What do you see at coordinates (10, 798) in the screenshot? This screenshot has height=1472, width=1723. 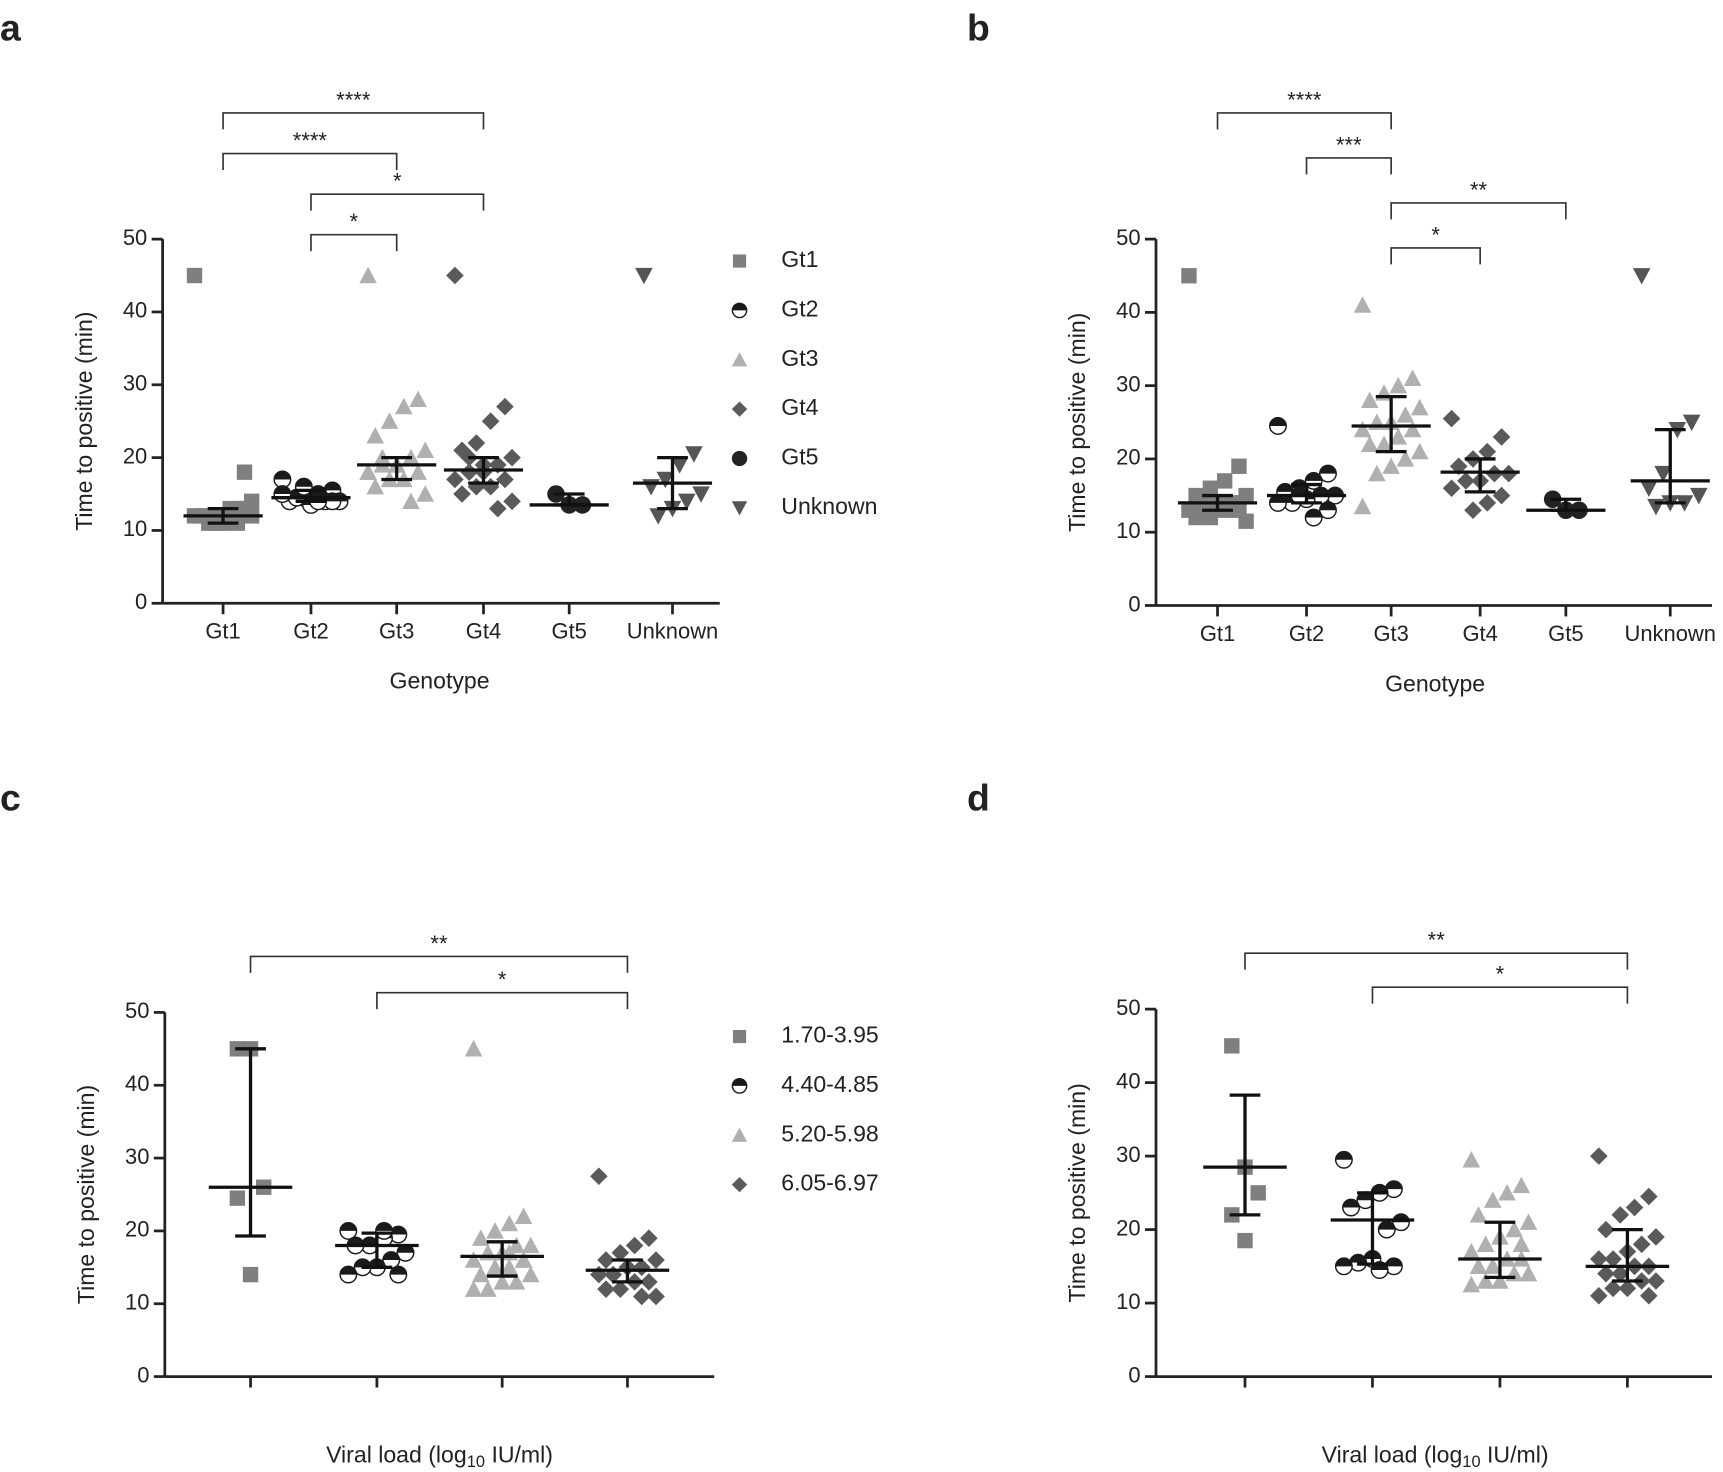 I see `panel-label: c` at bounding box center [10, 798].